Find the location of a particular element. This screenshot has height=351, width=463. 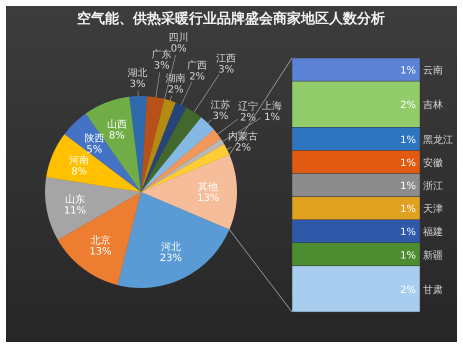

slice-label: 北京 is located at coordinates (100, 240).